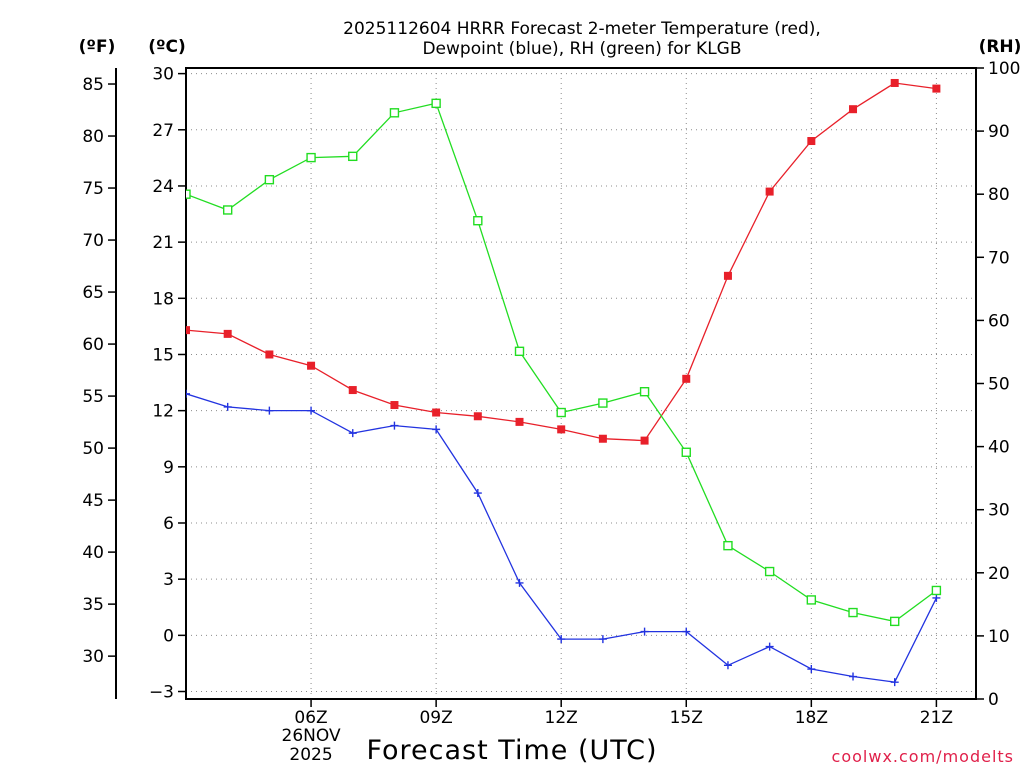 Image resolution: width=1024 pixels, height=768 pixels. I want to click on y-tick-label-celsius: 21, so click(163, 243).